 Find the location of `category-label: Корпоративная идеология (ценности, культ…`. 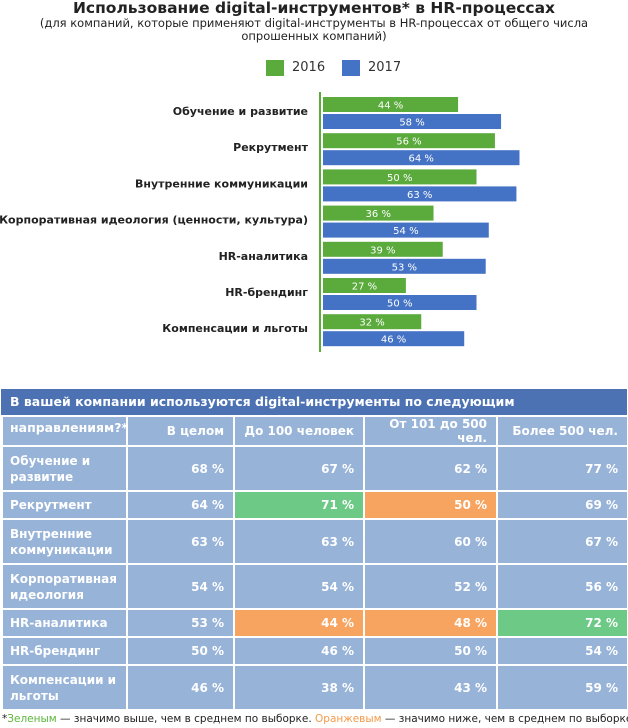

category-label: Корпоративная идеология (ценности, культ… is located at coordinates (154, 220).